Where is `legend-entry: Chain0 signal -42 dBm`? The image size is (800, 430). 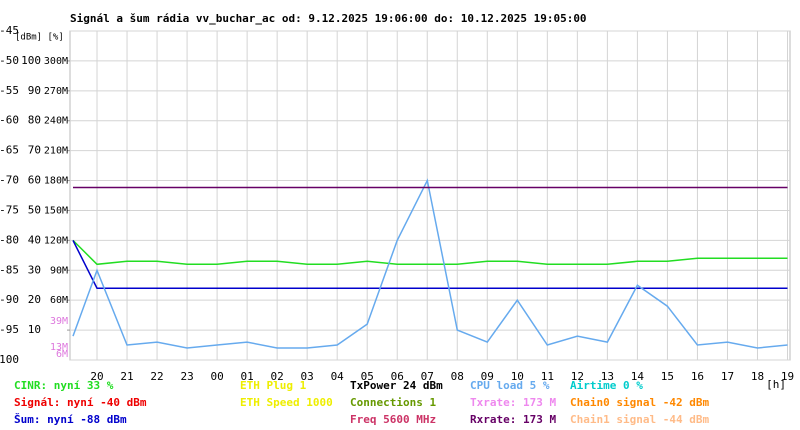 legend-entry: Chain0 signal -42 dBm is located at coordinates (639, 402).